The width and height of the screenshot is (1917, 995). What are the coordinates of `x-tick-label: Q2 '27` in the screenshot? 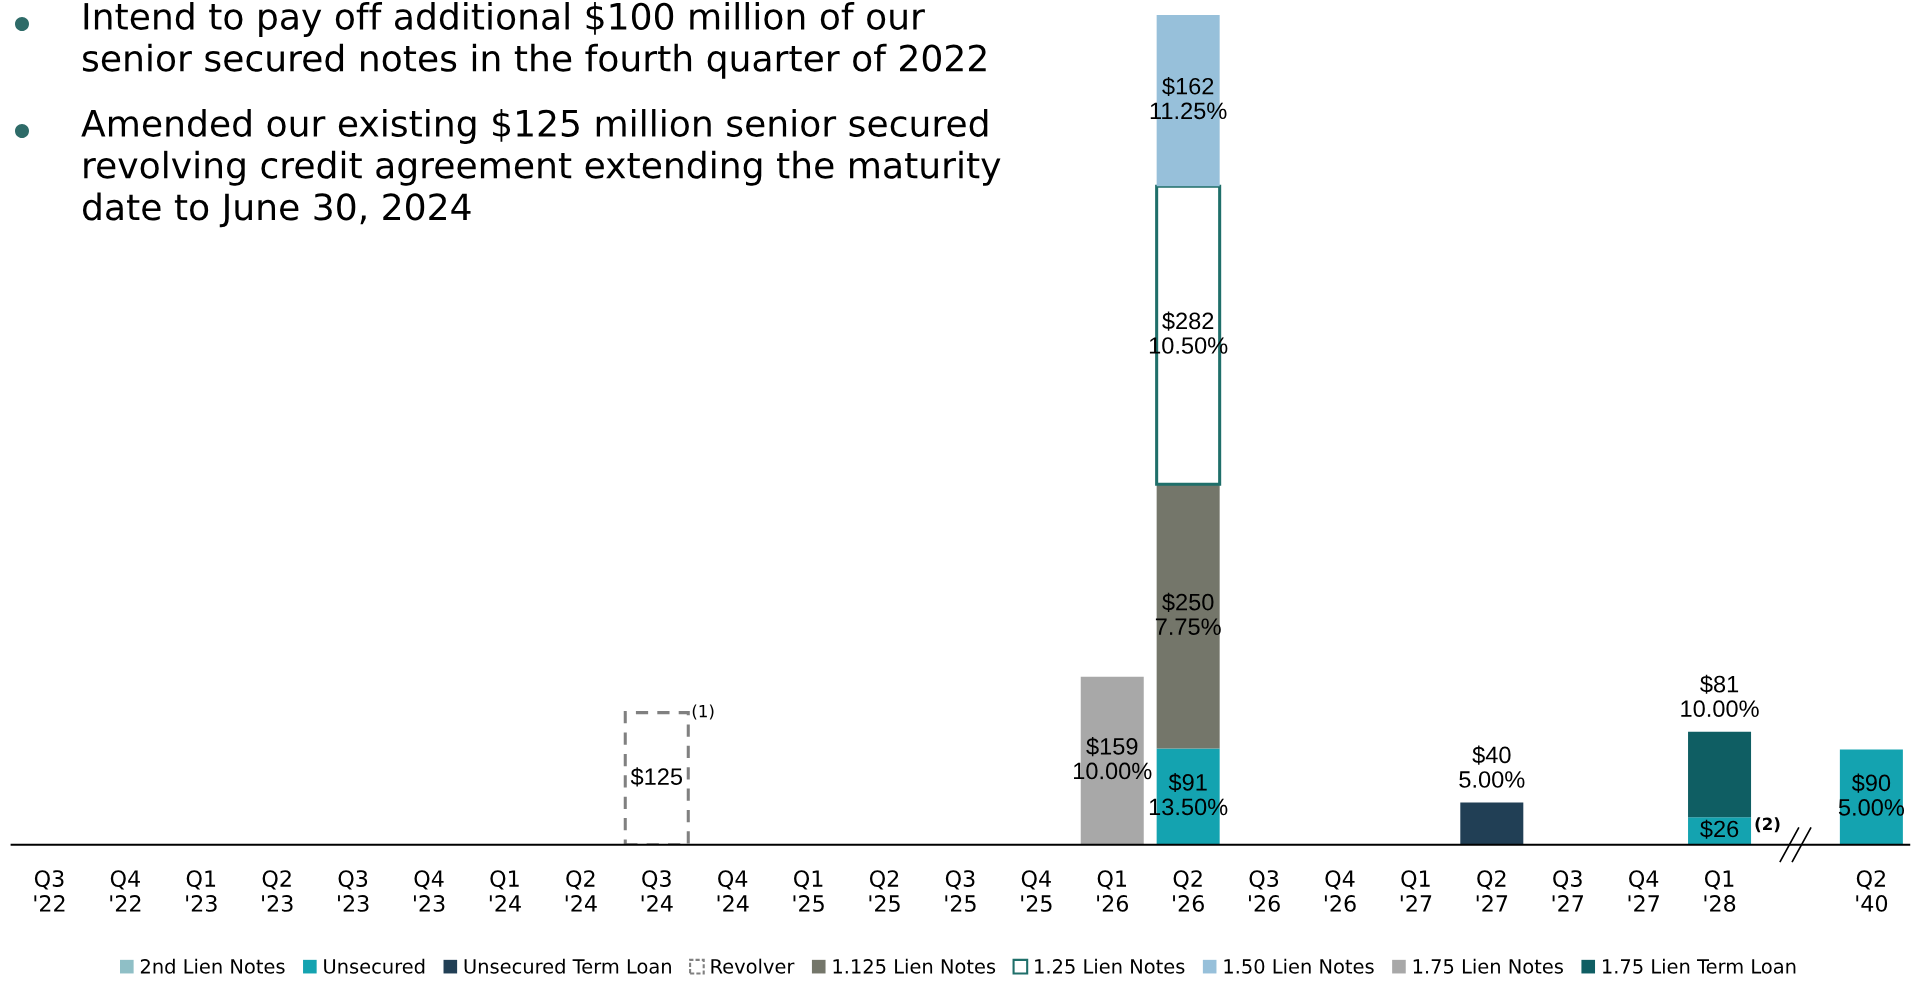 It's located at (1492, 891).